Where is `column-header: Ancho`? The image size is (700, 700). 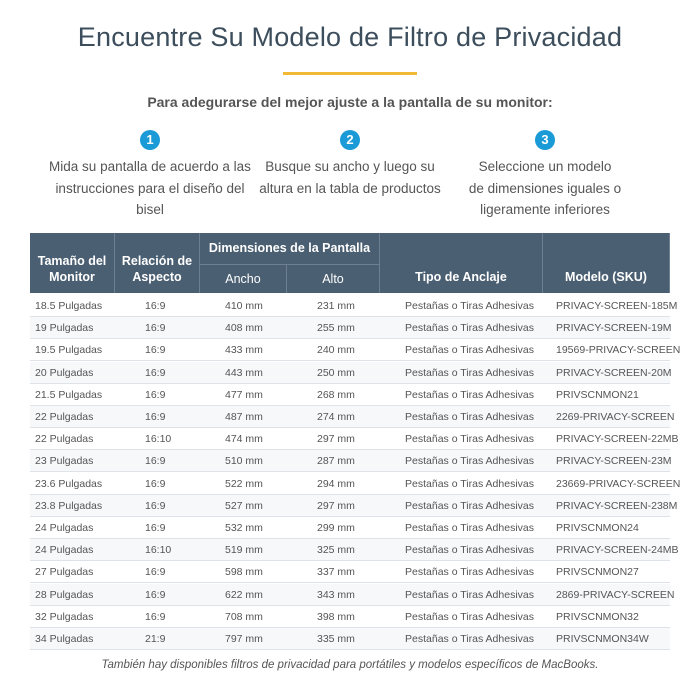
column-header: Ancho is located at coordinates (243, 279).